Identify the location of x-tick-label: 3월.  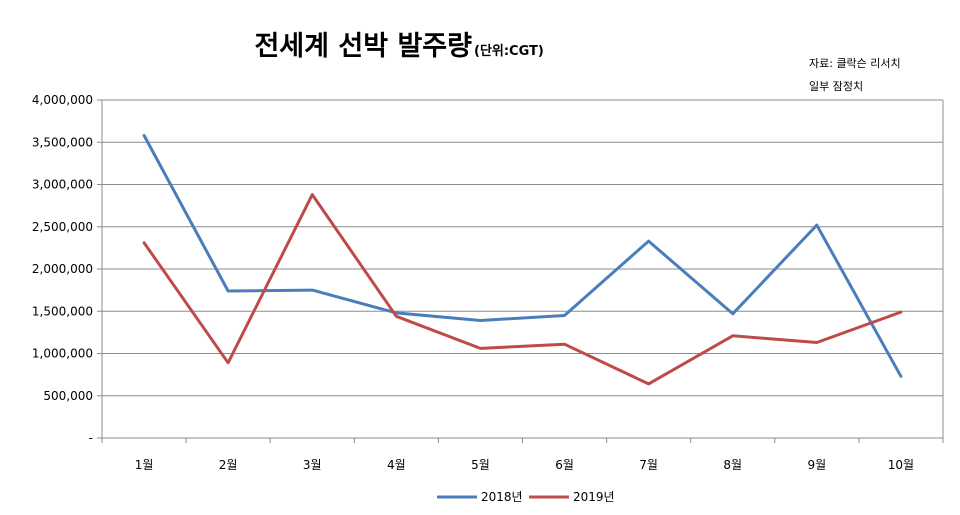
(312, 465).